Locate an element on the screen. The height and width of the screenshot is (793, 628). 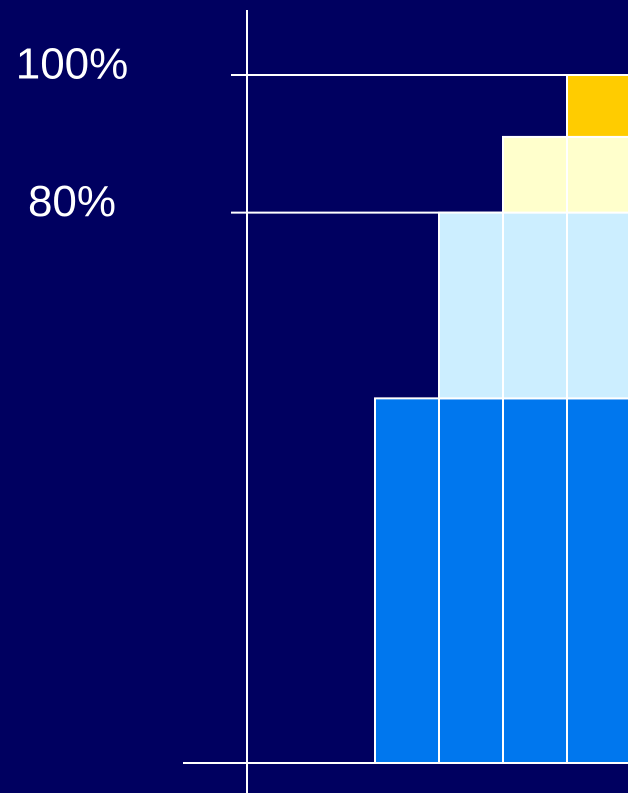
y-tick-label: 80% is located at coordinates (72, 201).